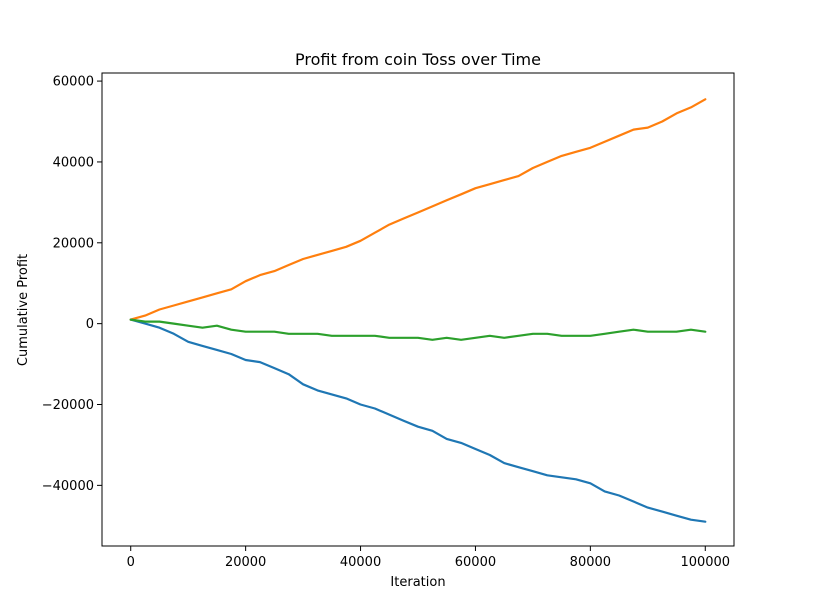 The height and width of the screenshot is (613, 815). What do you see at coordinates (73, 243) in the screenshot?
I see `y-tick-label: 20000` at bounding box center [73, 243].